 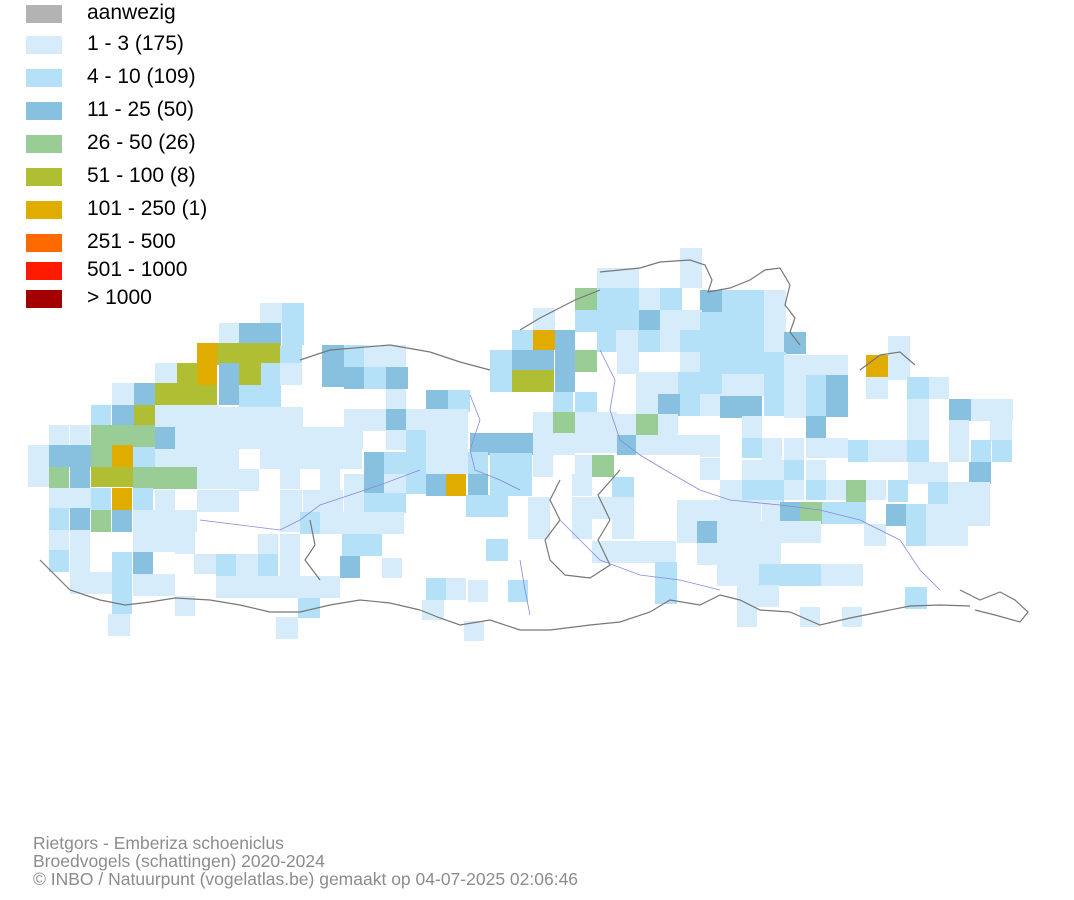 What do you see at coordinates (131, 12) in the screenshot?
I see `legend-label: aanwezig` at bounding box center [131, 12].